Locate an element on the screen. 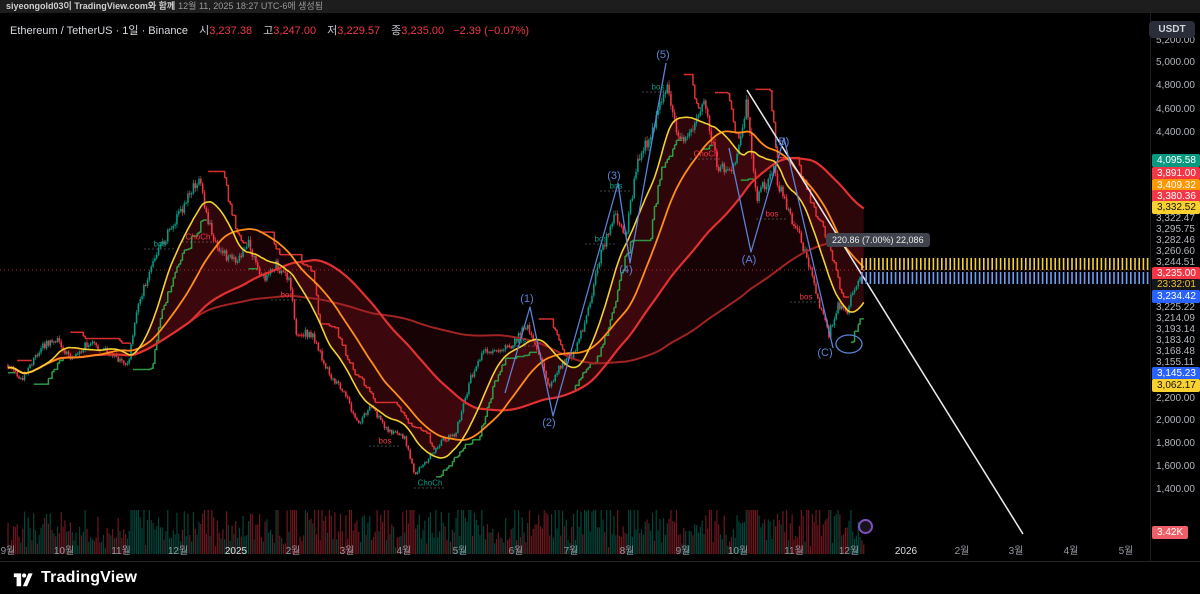 This screenshot has width=1200, height=594. time-axis-label: 7월 is located at coordinates (571, 551).